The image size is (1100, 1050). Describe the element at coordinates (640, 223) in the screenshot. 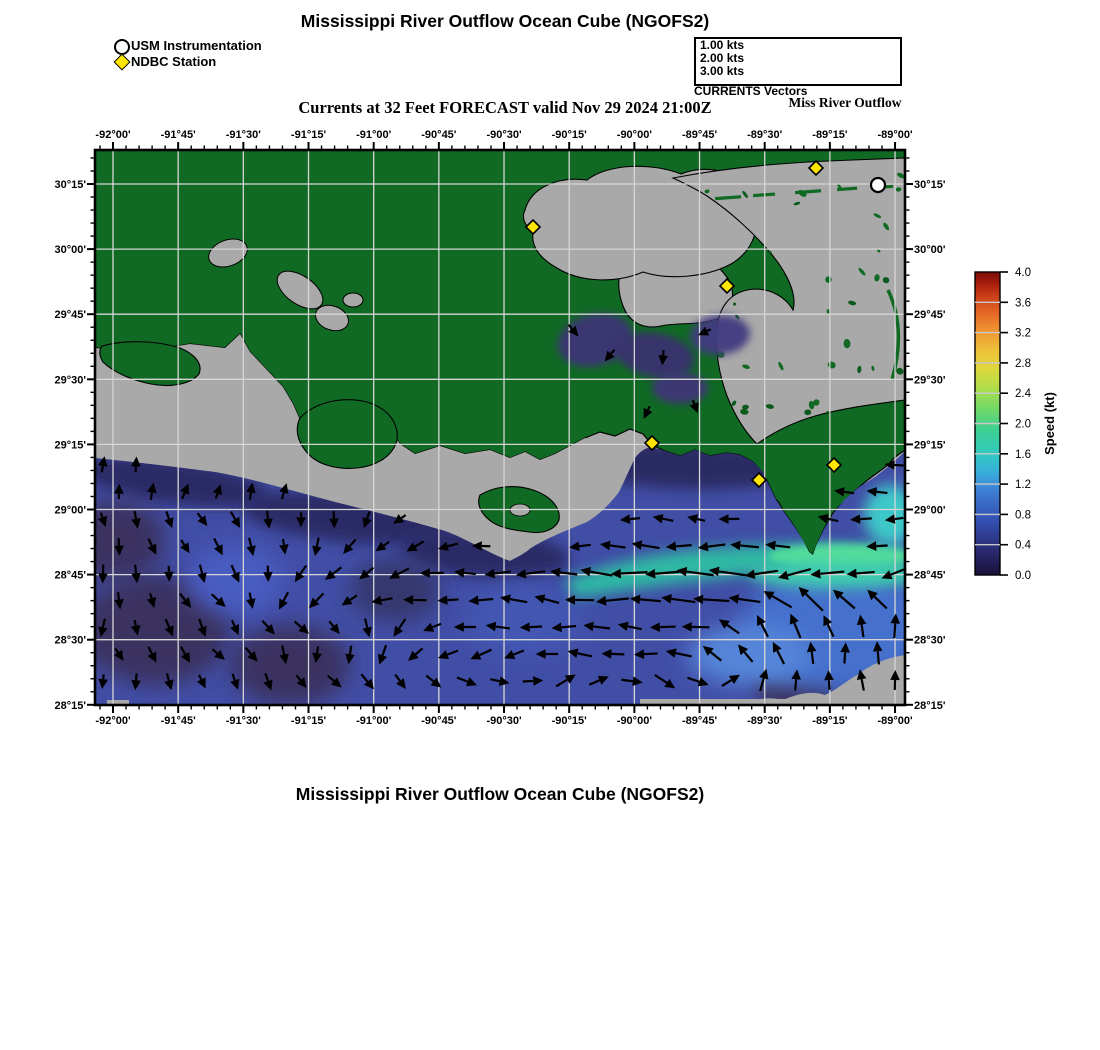

I see `lake-pontchartrain` at that location.